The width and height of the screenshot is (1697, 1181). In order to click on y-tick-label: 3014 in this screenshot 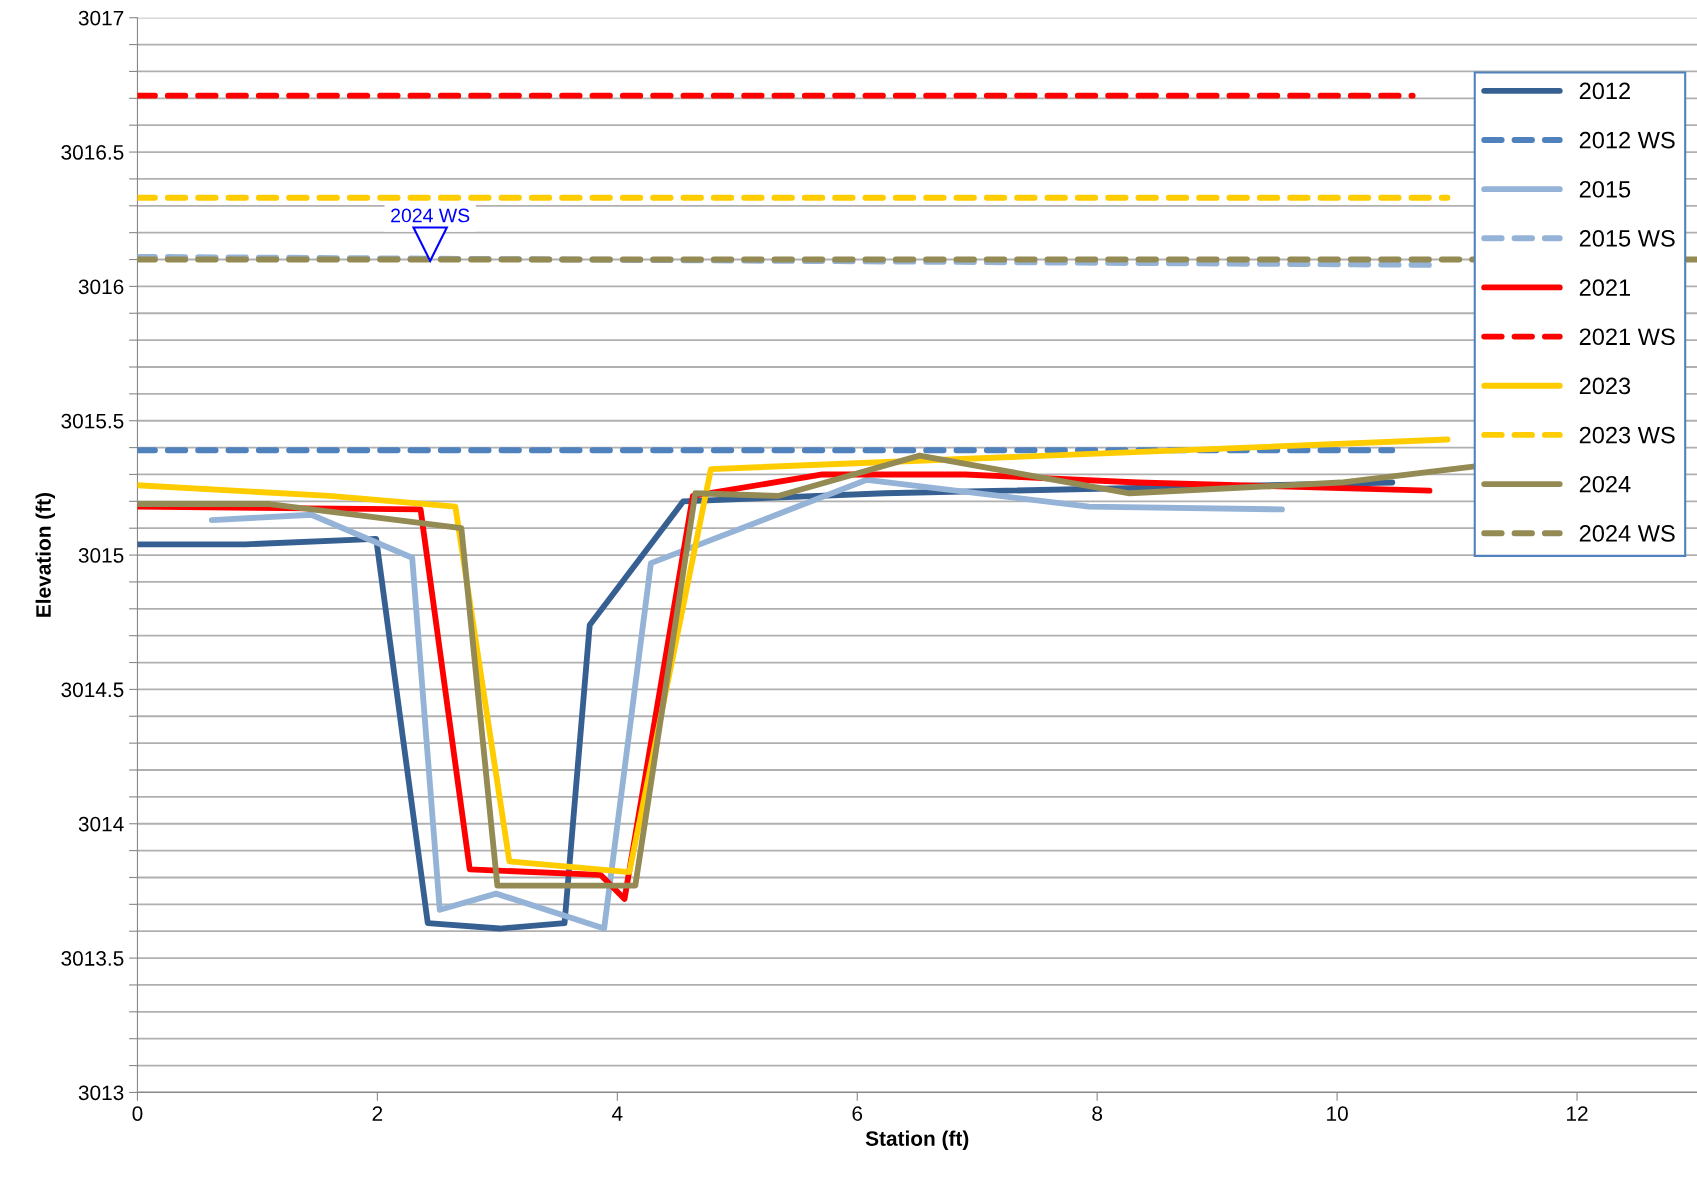, I will do `click(101, 824)`.